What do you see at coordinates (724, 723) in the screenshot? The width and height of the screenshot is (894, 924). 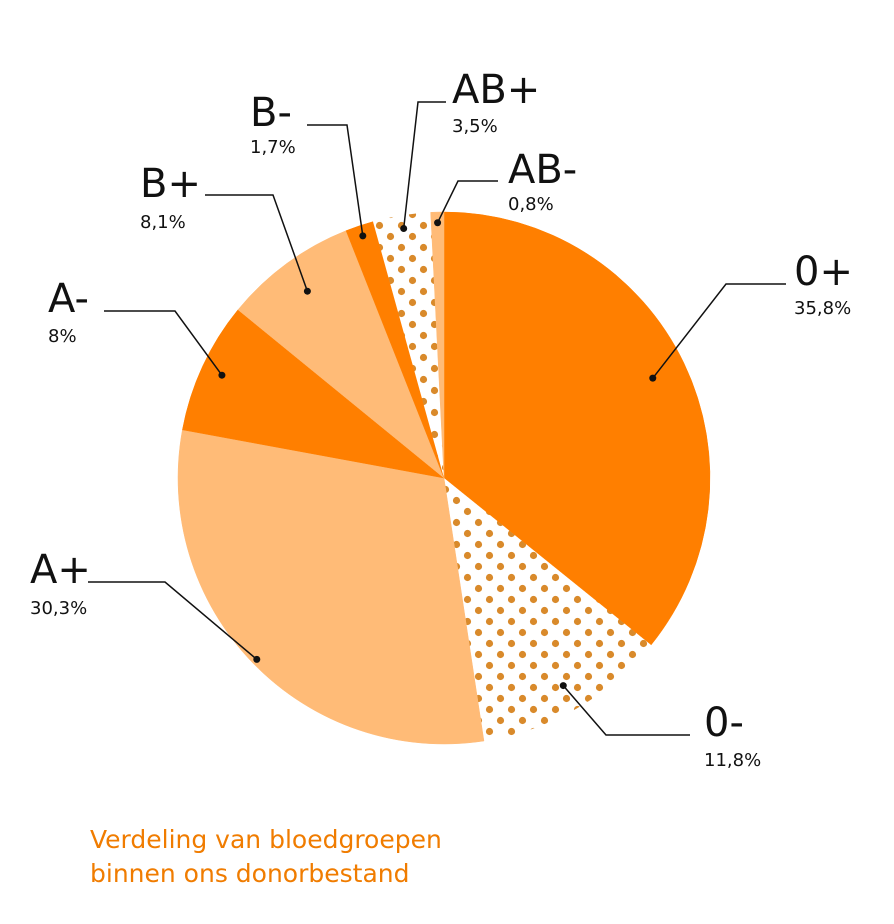 I see `slice-label-0-neg: 0-` at bounding box center [724, 723].